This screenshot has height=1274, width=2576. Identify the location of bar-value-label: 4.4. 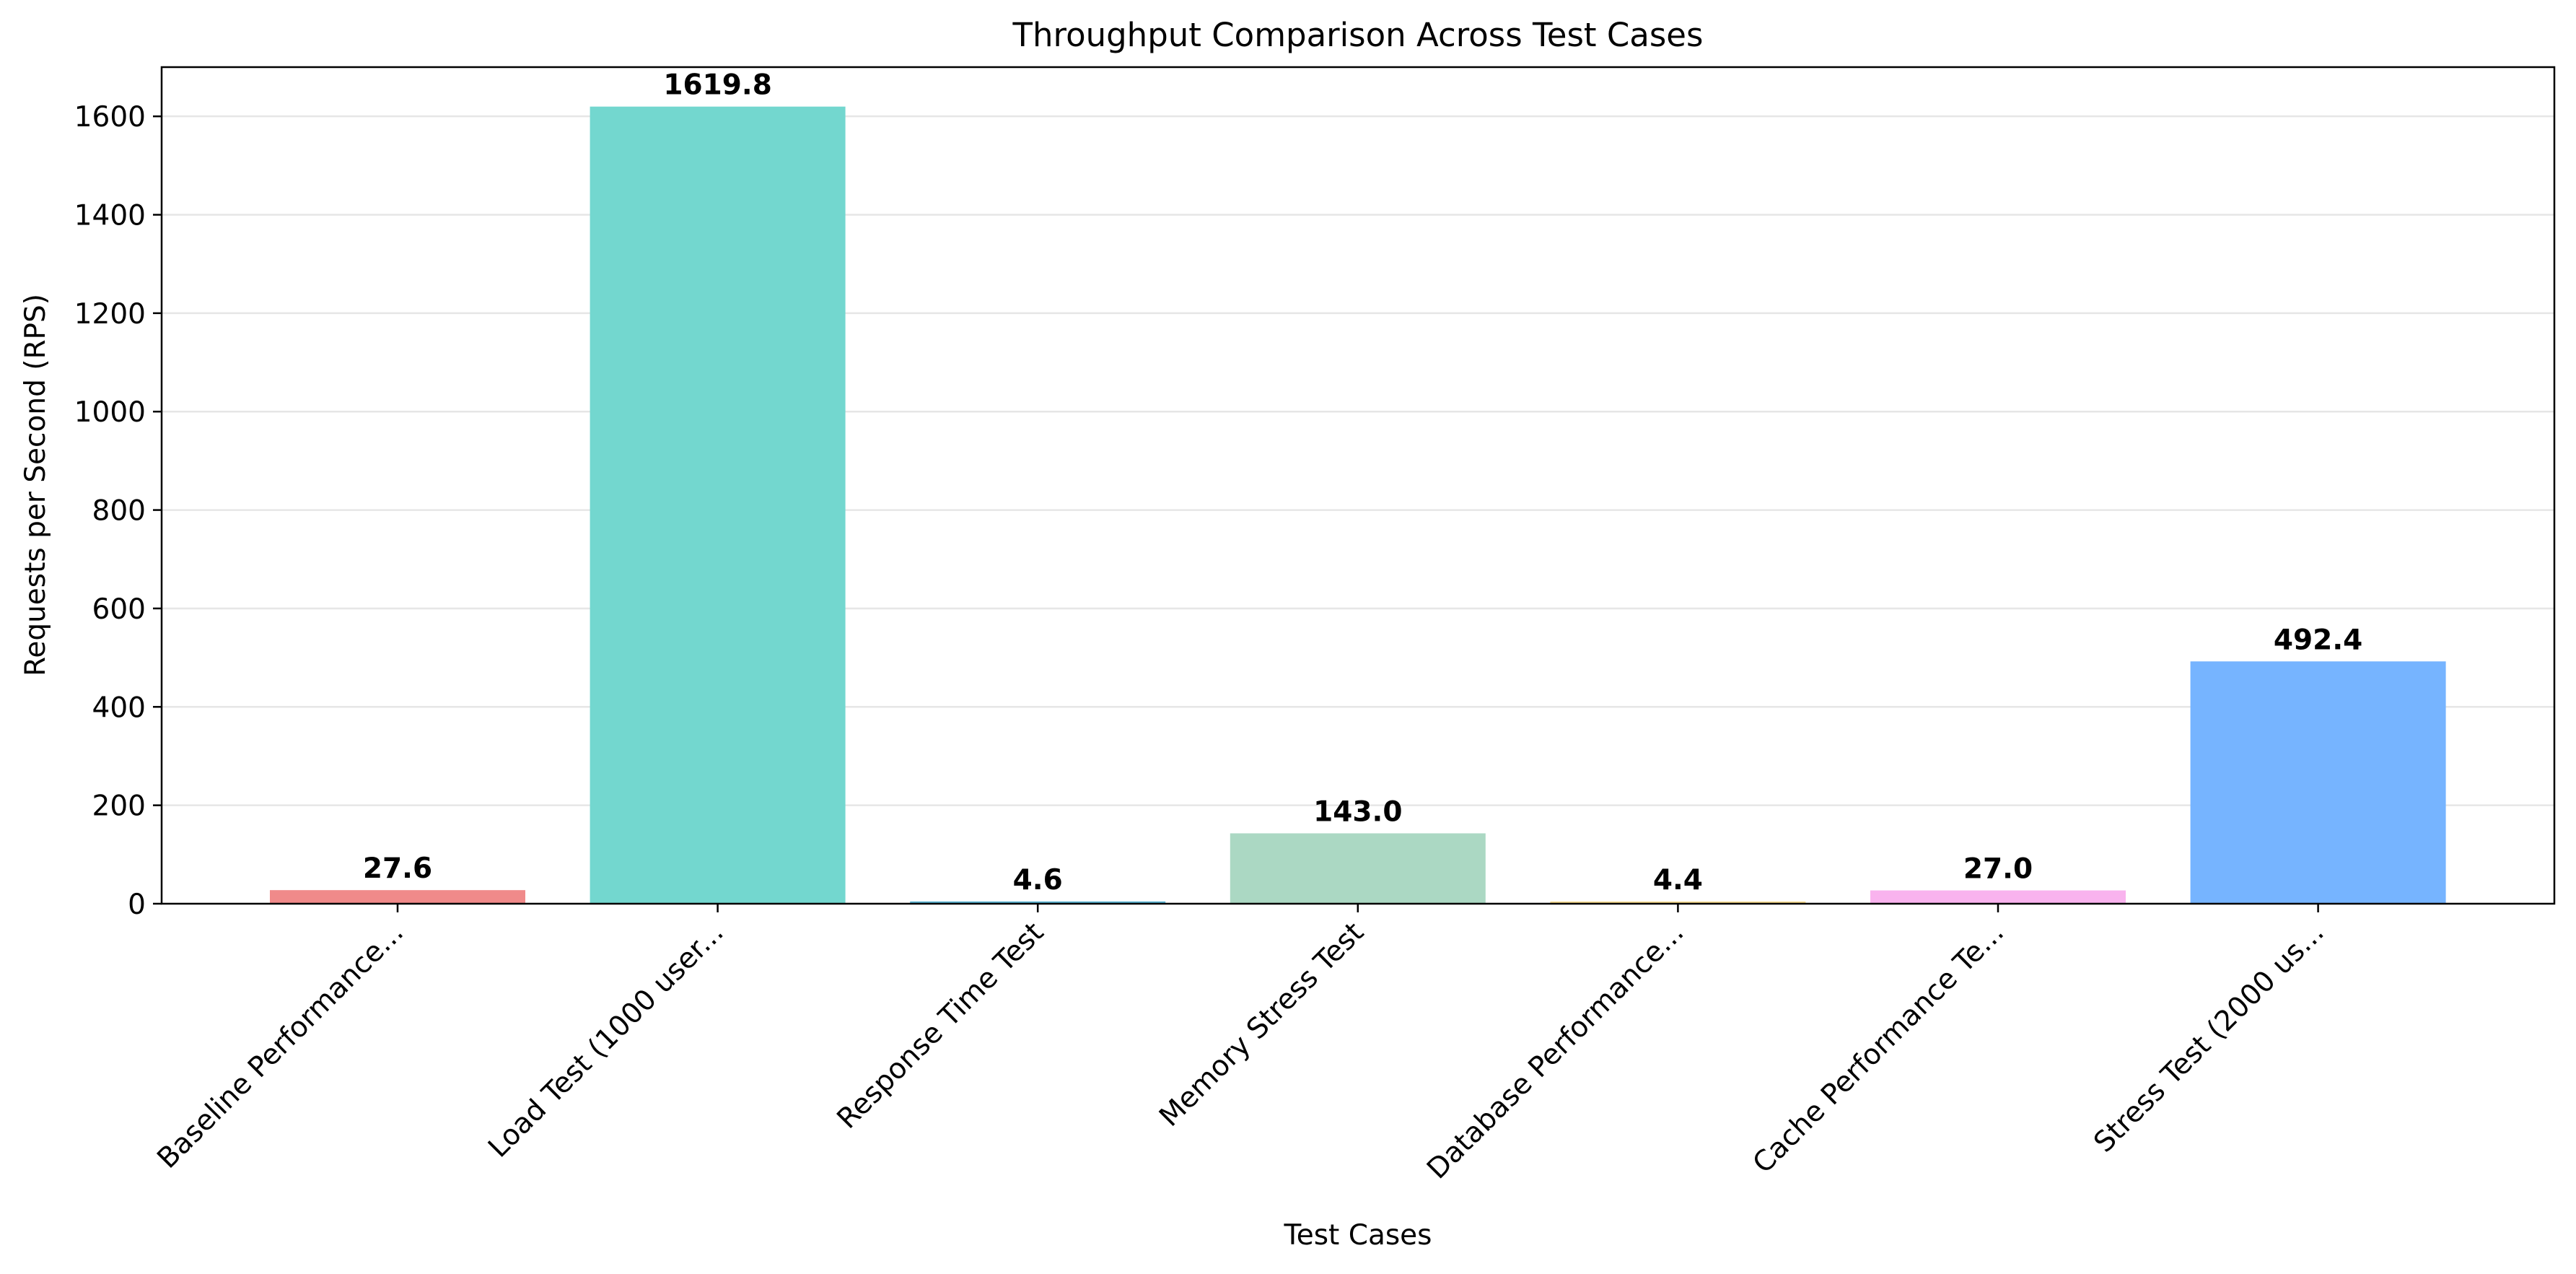
(1678, 880).